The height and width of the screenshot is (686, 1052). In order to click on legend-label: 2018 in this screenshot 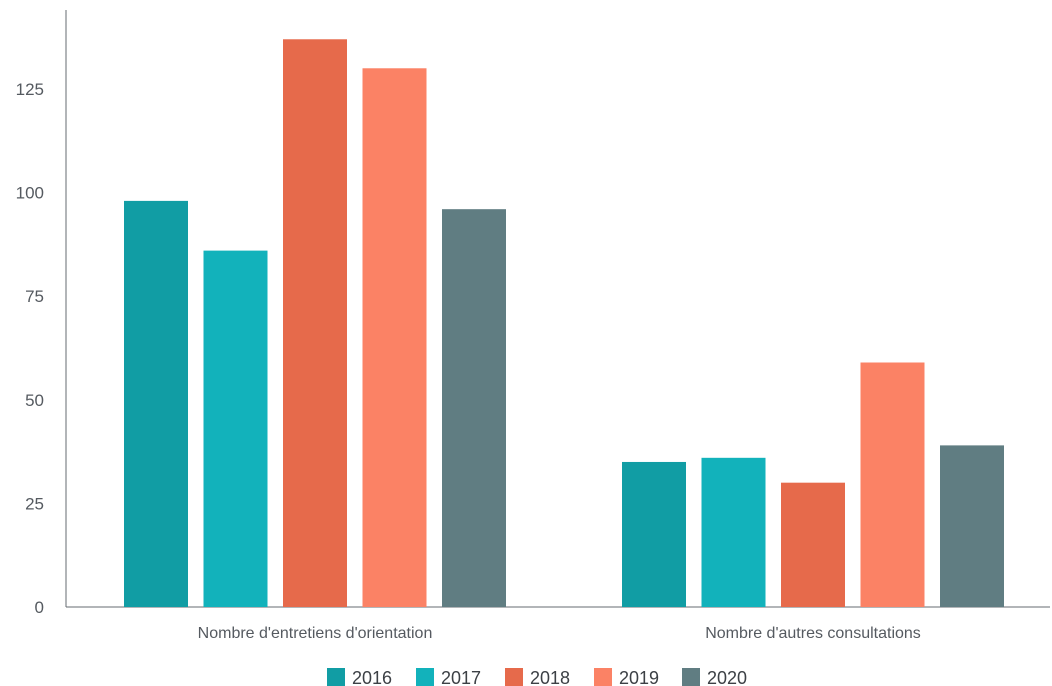, I will do `click(550, 677)`.